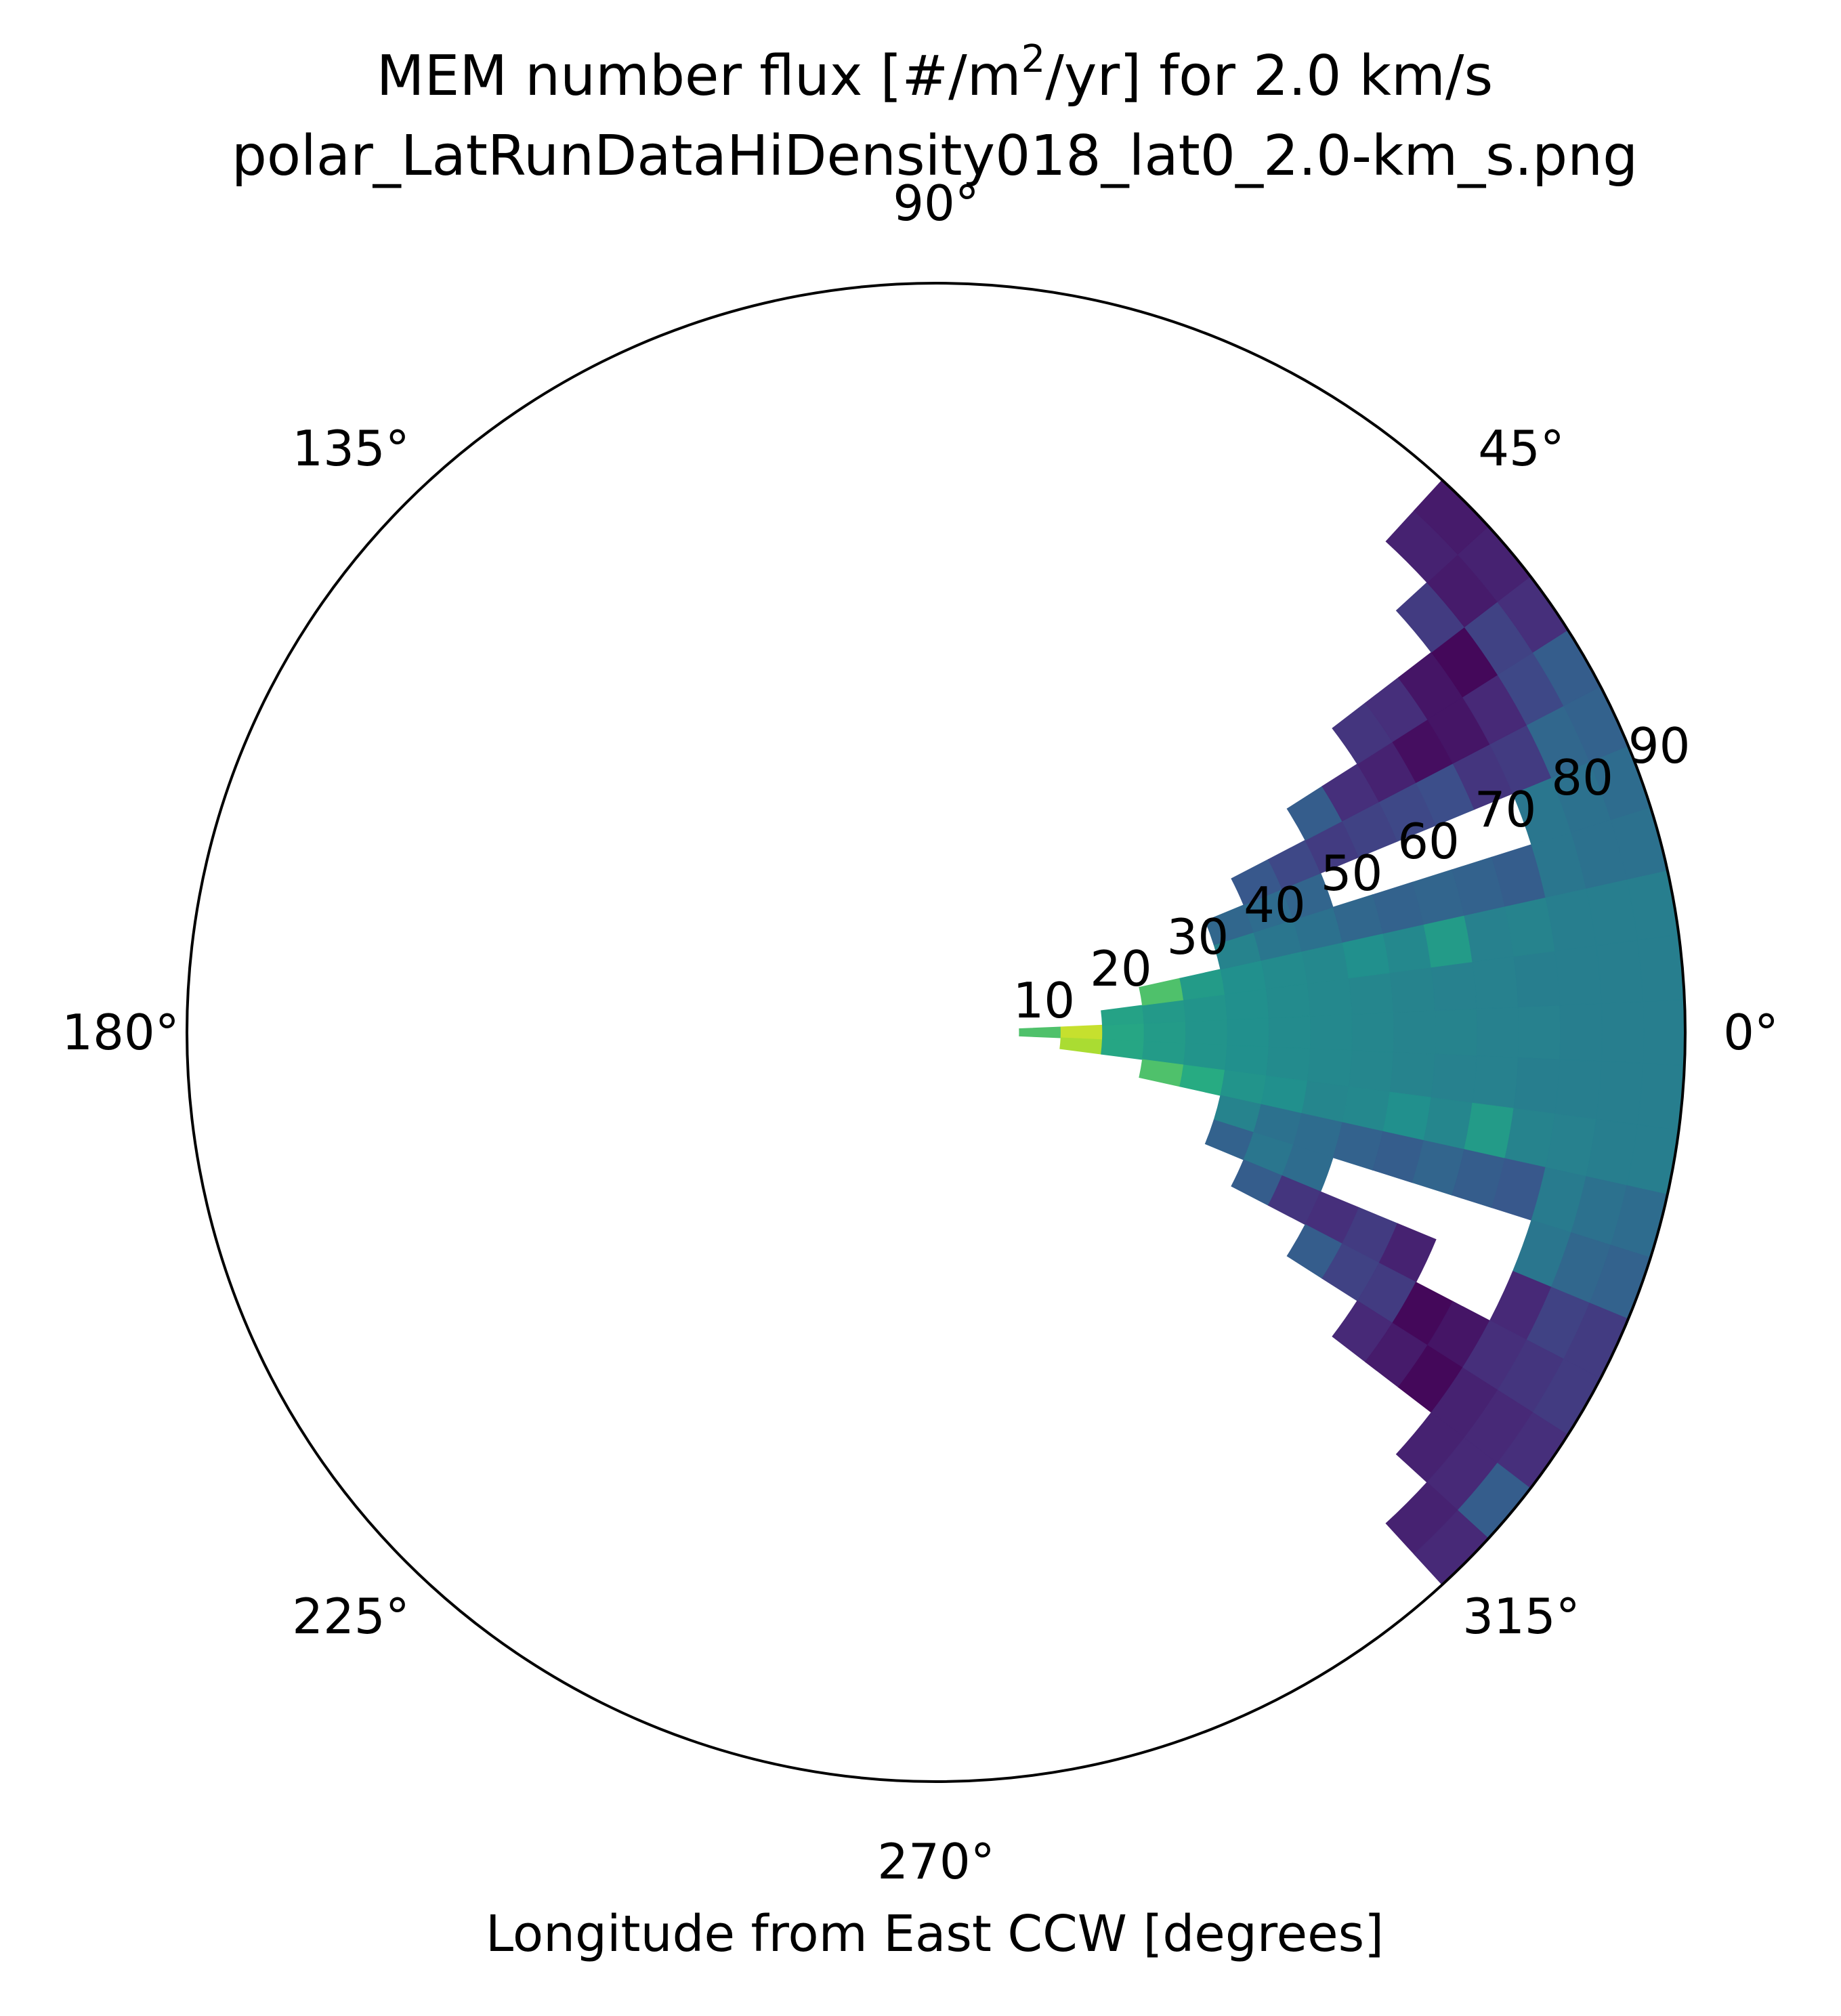  Describe the element at coordinates (936, 1861) in the screenshot. I see `angle-tick-label: 270°` at that location.